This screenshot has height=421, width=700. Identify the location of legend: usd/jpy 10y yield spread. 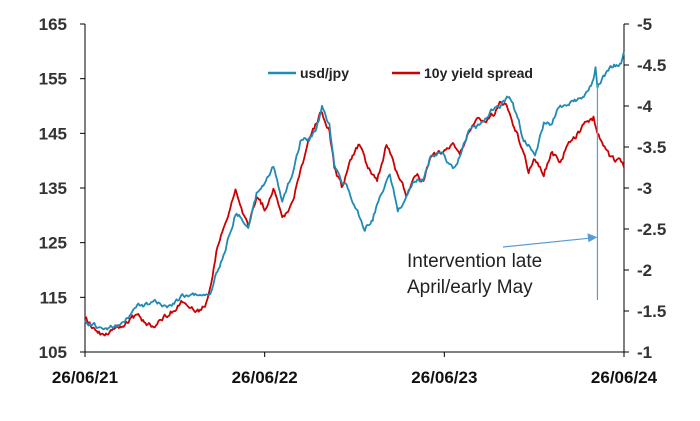
(400, 73).